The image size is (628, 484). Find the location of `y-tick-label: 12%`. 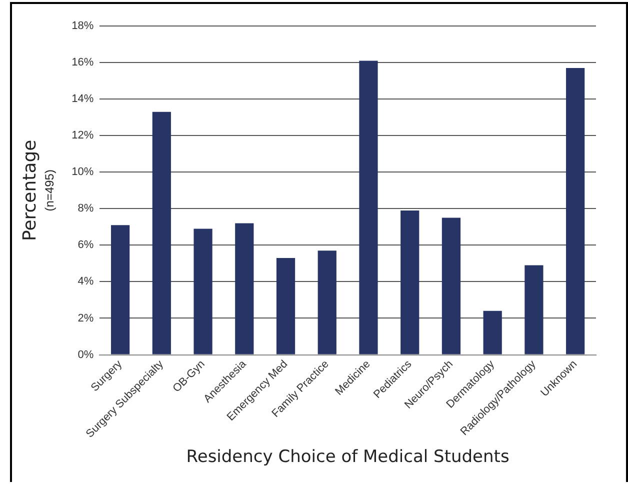

y-tick-label: 12% is located at coordinates (83, 136).